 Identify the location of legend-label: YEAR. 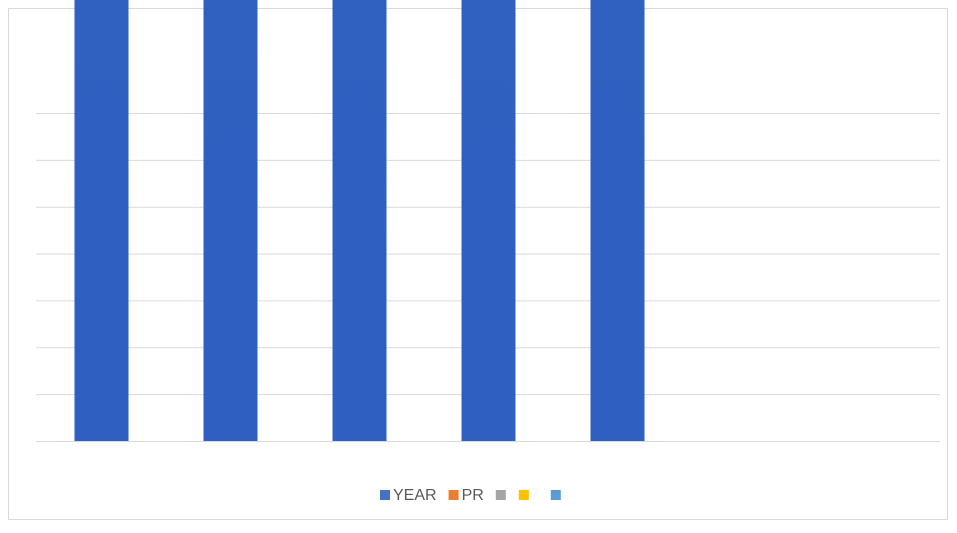
(415, 495).